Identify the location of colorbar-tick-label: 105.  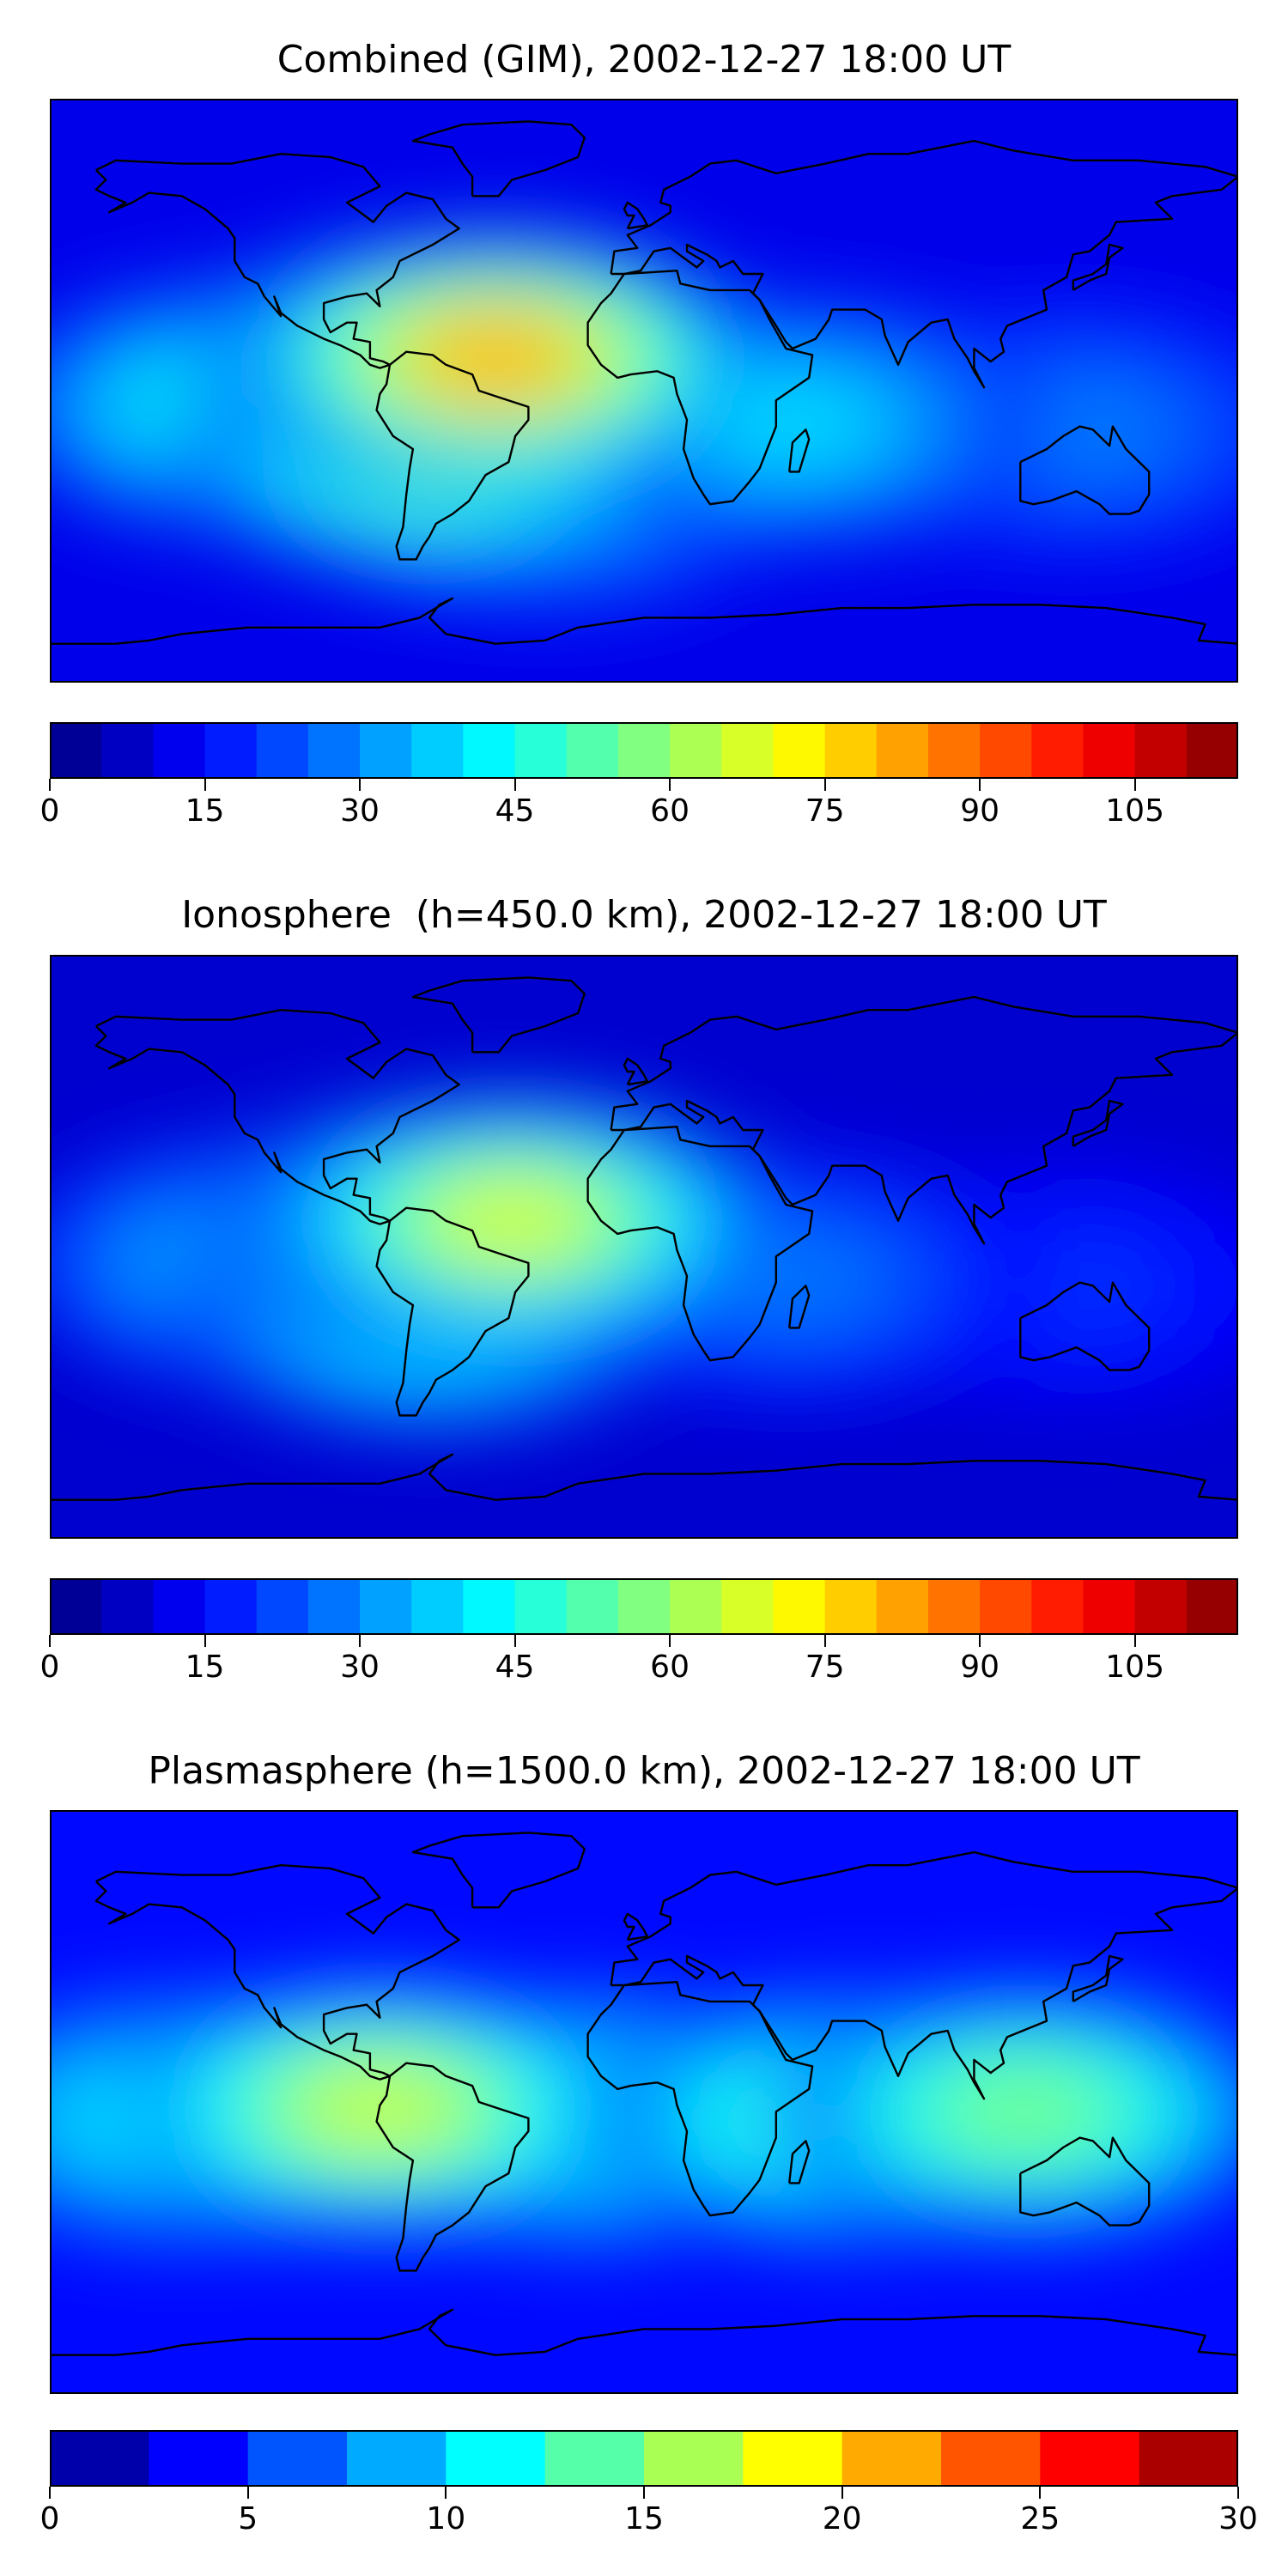
(1134, 1667).